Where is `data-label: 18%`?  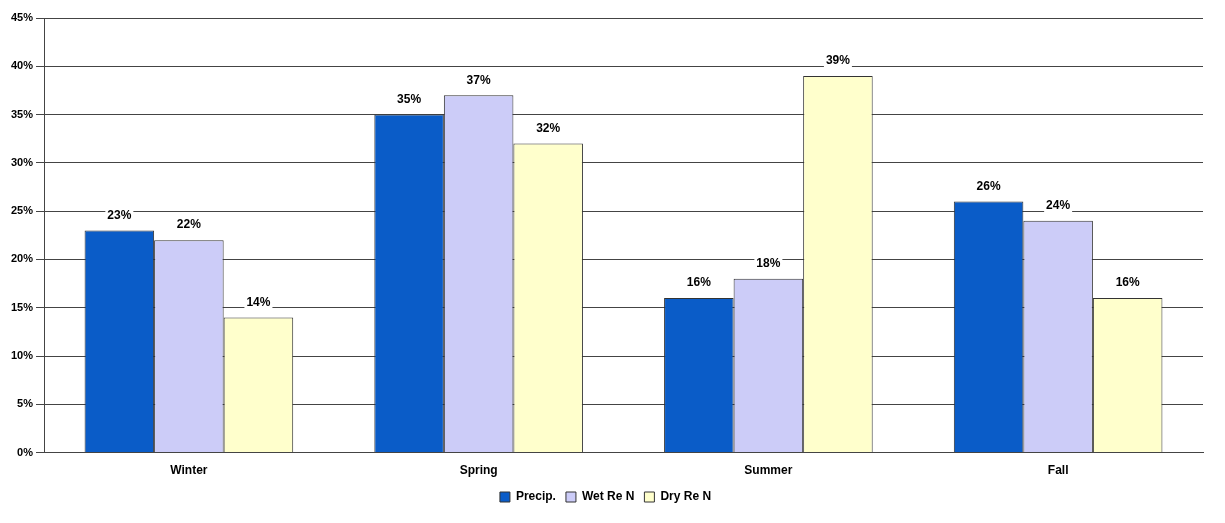 data-label: 18% is located at coordinates (768, 263).